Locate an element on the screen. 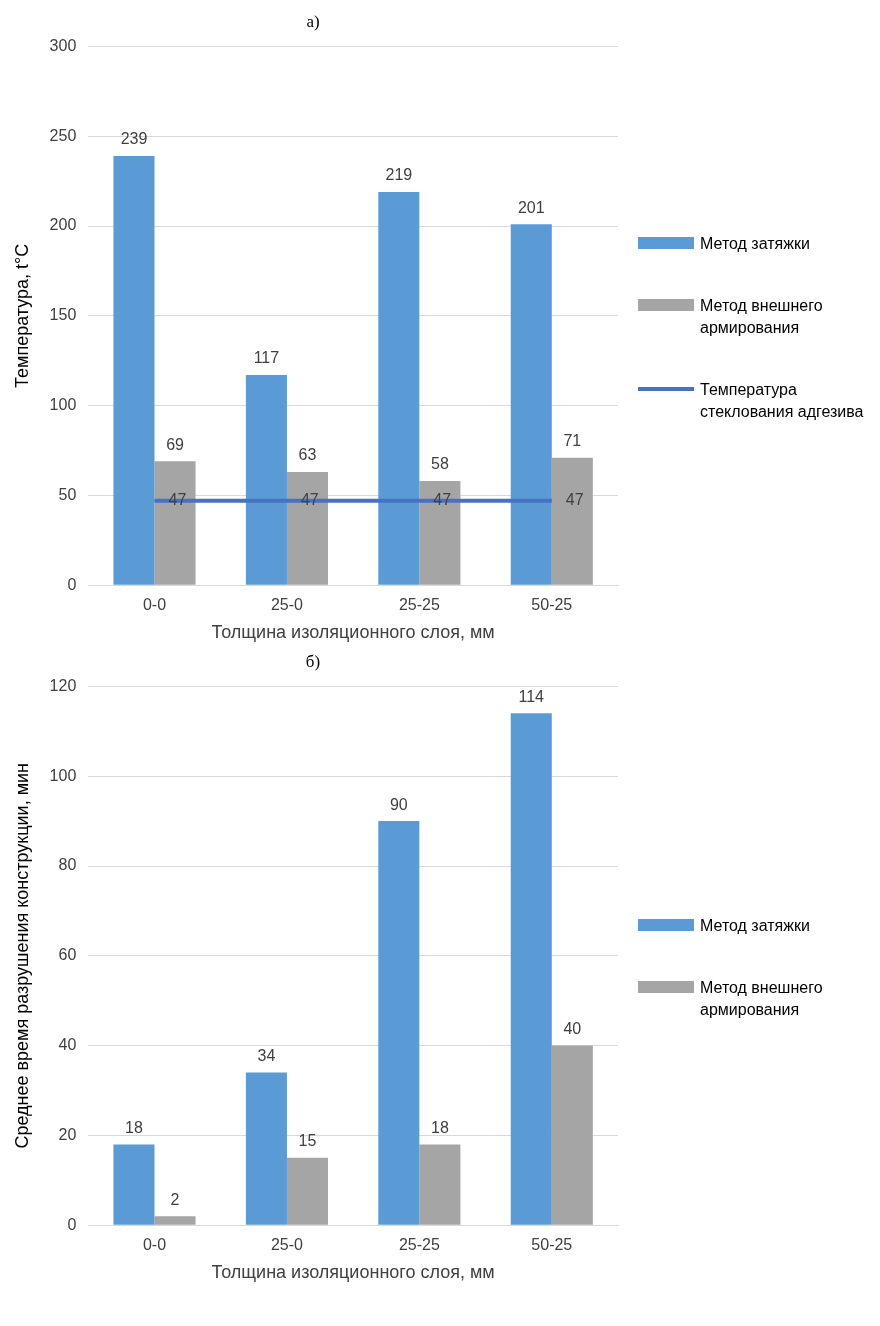 Image resolution: width=880 pixels, height=1326 pixels. y-axis-title: Температура, t°C is located at coordinates (21, 315).